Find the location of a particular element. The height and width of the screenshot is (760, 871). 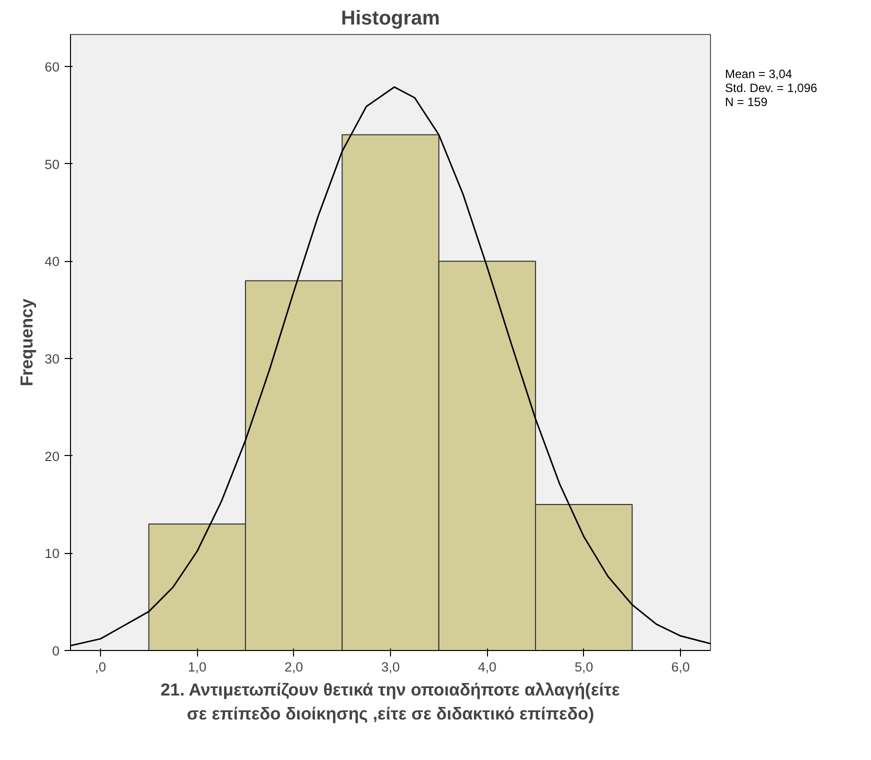

x-axis-title: 21. Αντιμετωπίζουν θετικά την οποιαδήποτε αλλαγή(είτε σε επίπεδο διοίκησης ,είτε σε διδακτικό επίπεδο) is located at coordinates (390, 702).